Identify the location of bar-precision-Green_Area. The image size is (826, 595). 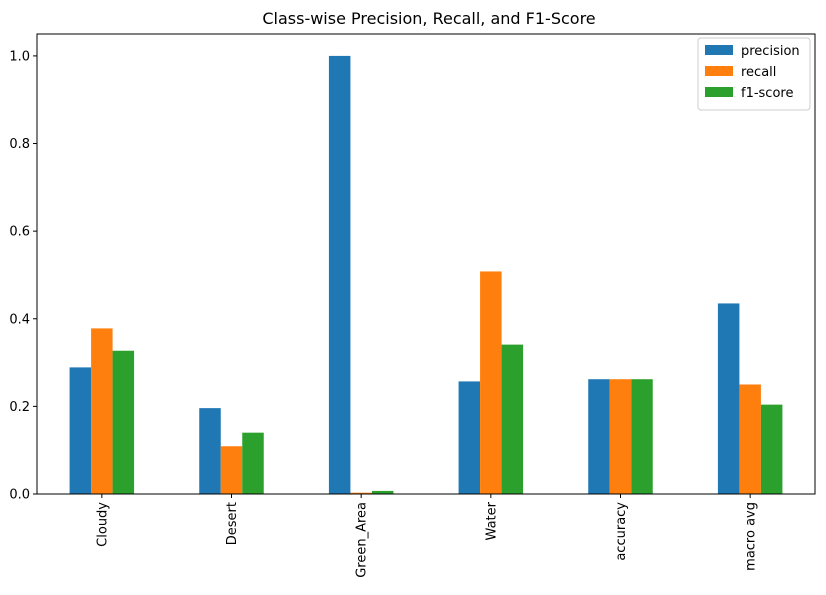
(339, 275).